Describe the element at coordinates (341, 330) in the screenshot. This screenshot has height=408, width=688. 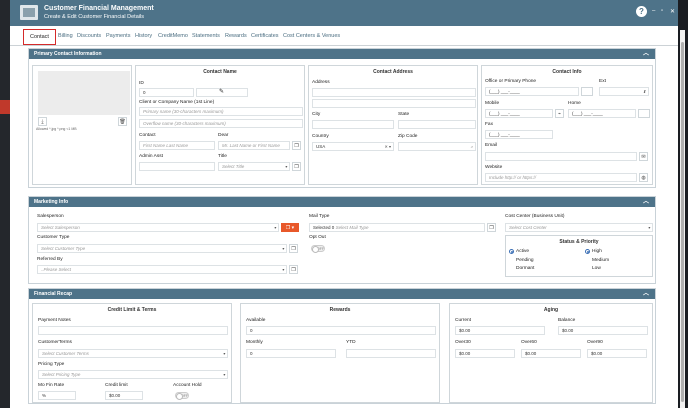
I see `available-input: 0` at that location.